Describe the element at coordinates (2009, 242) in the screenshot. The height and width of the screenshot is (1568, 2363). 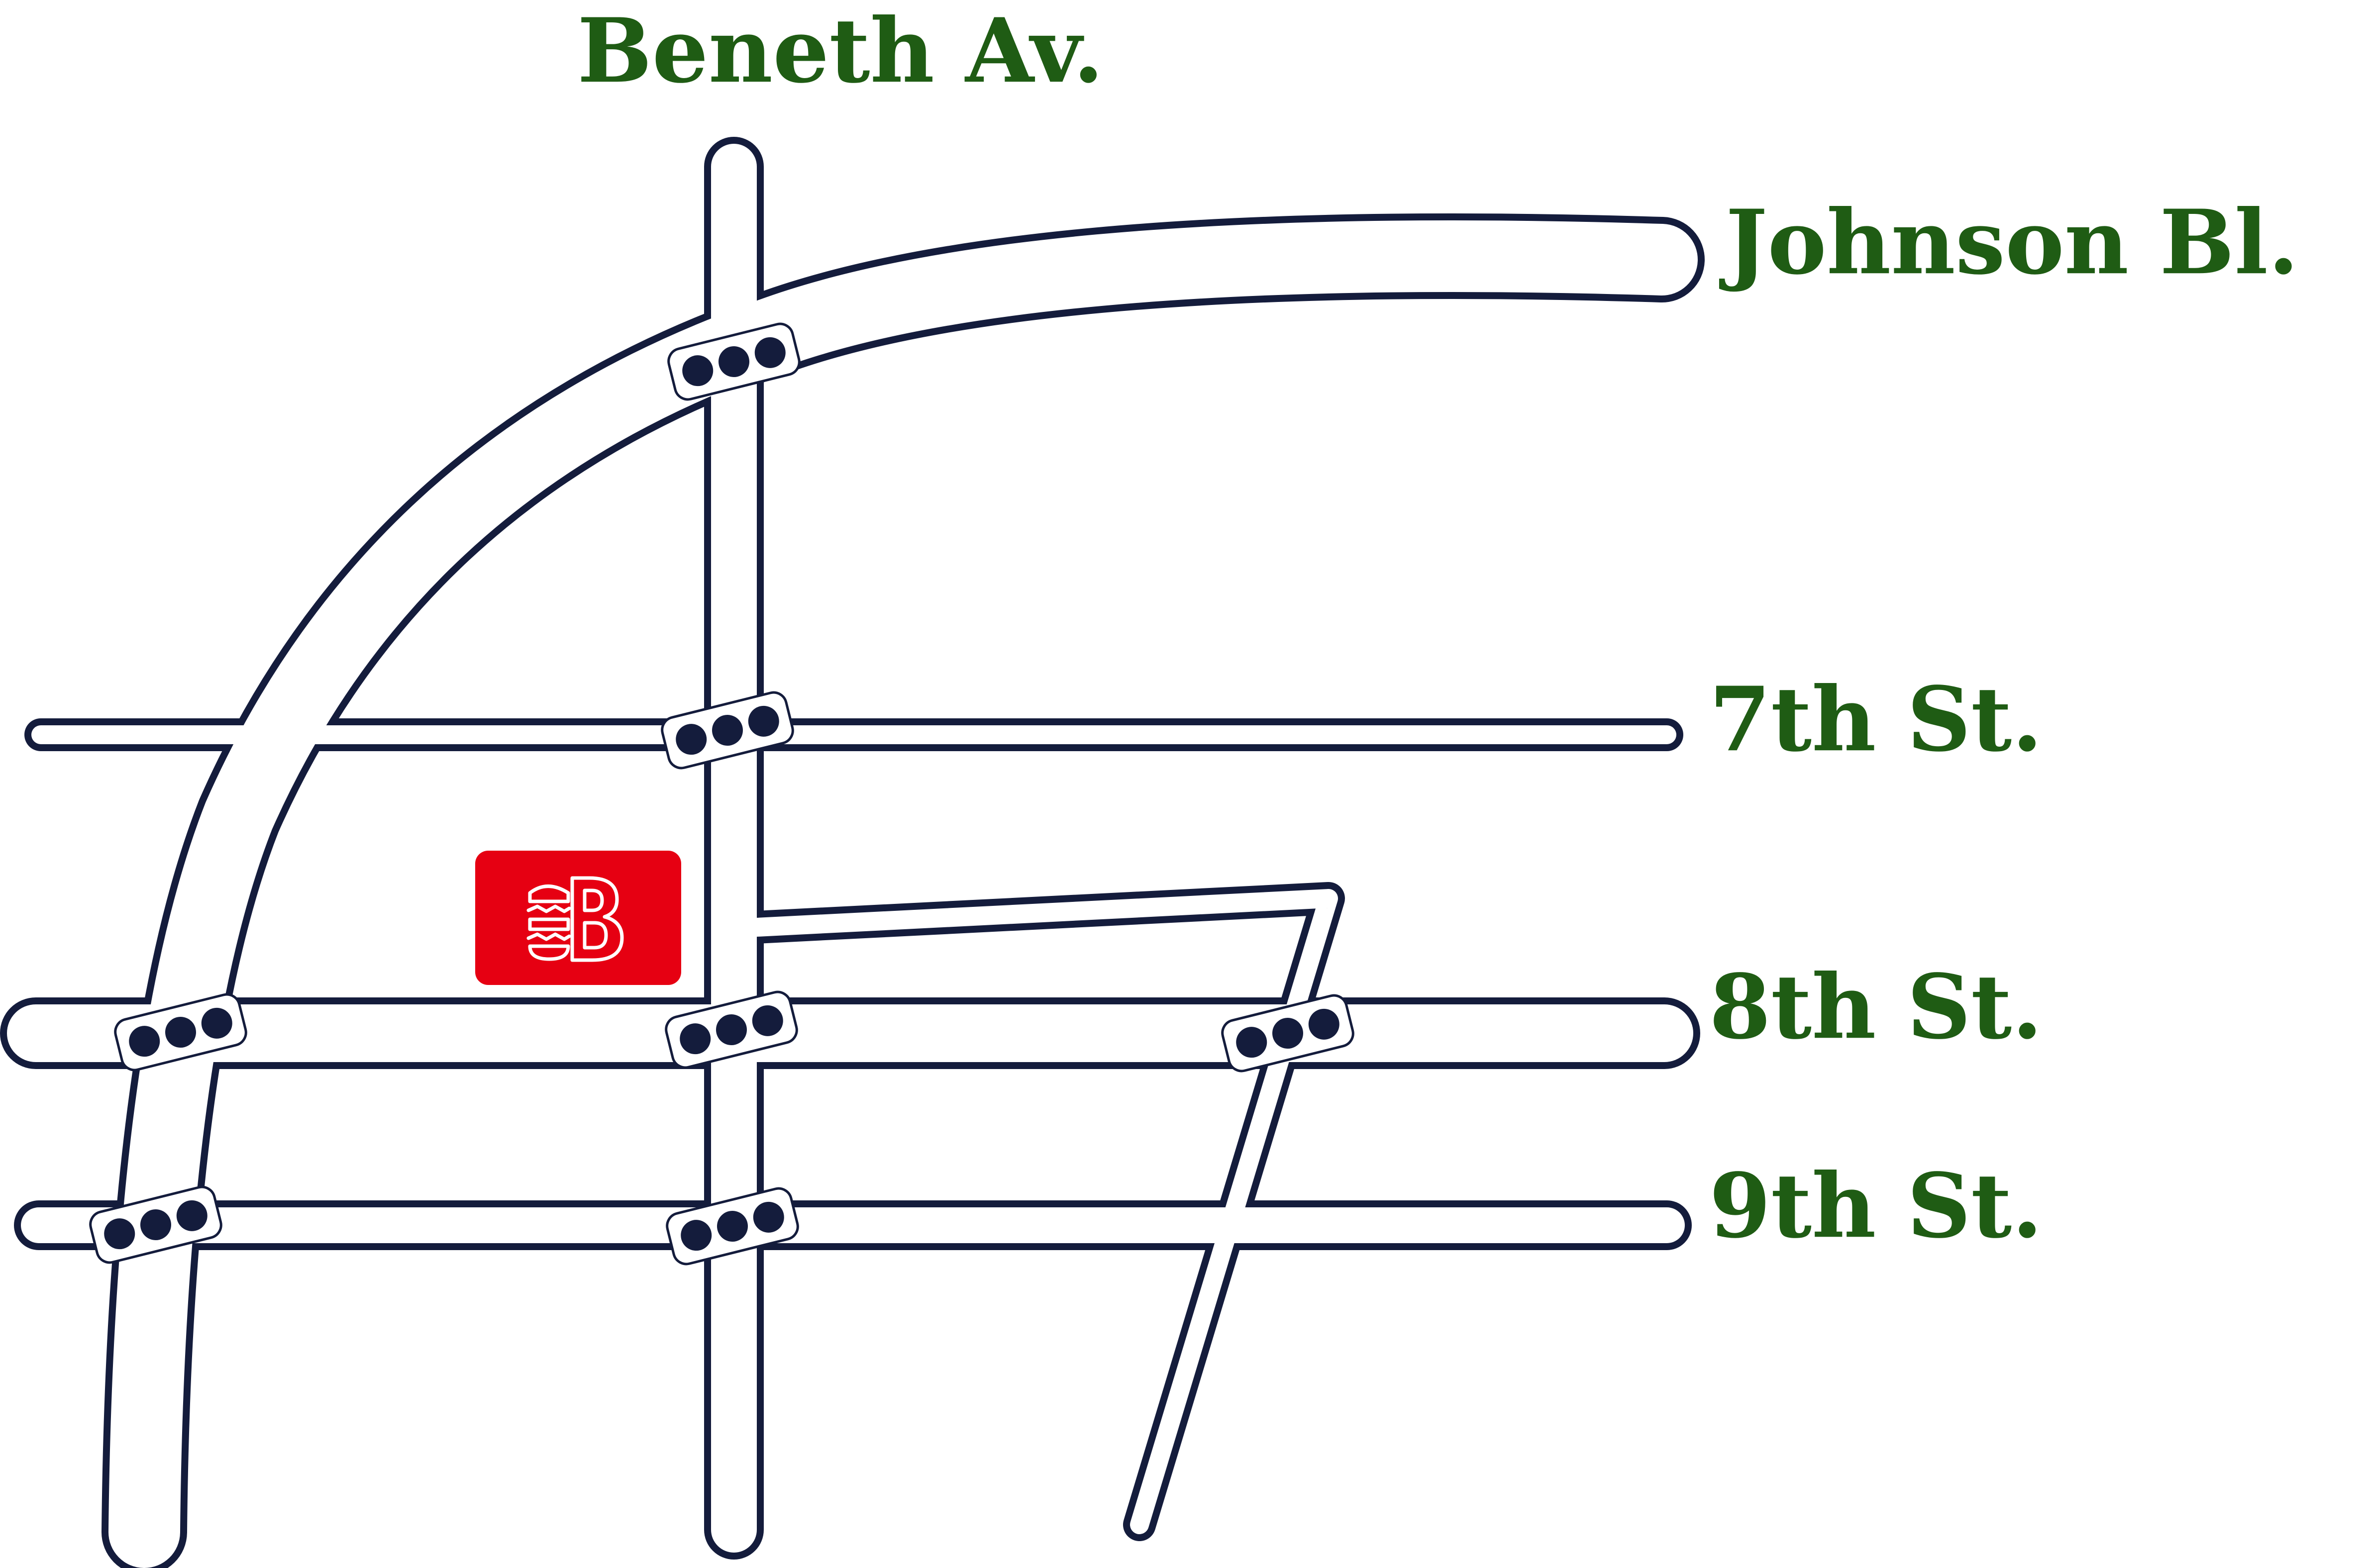
I see `johnson-bl-label: Johnson Bl.` at that location.